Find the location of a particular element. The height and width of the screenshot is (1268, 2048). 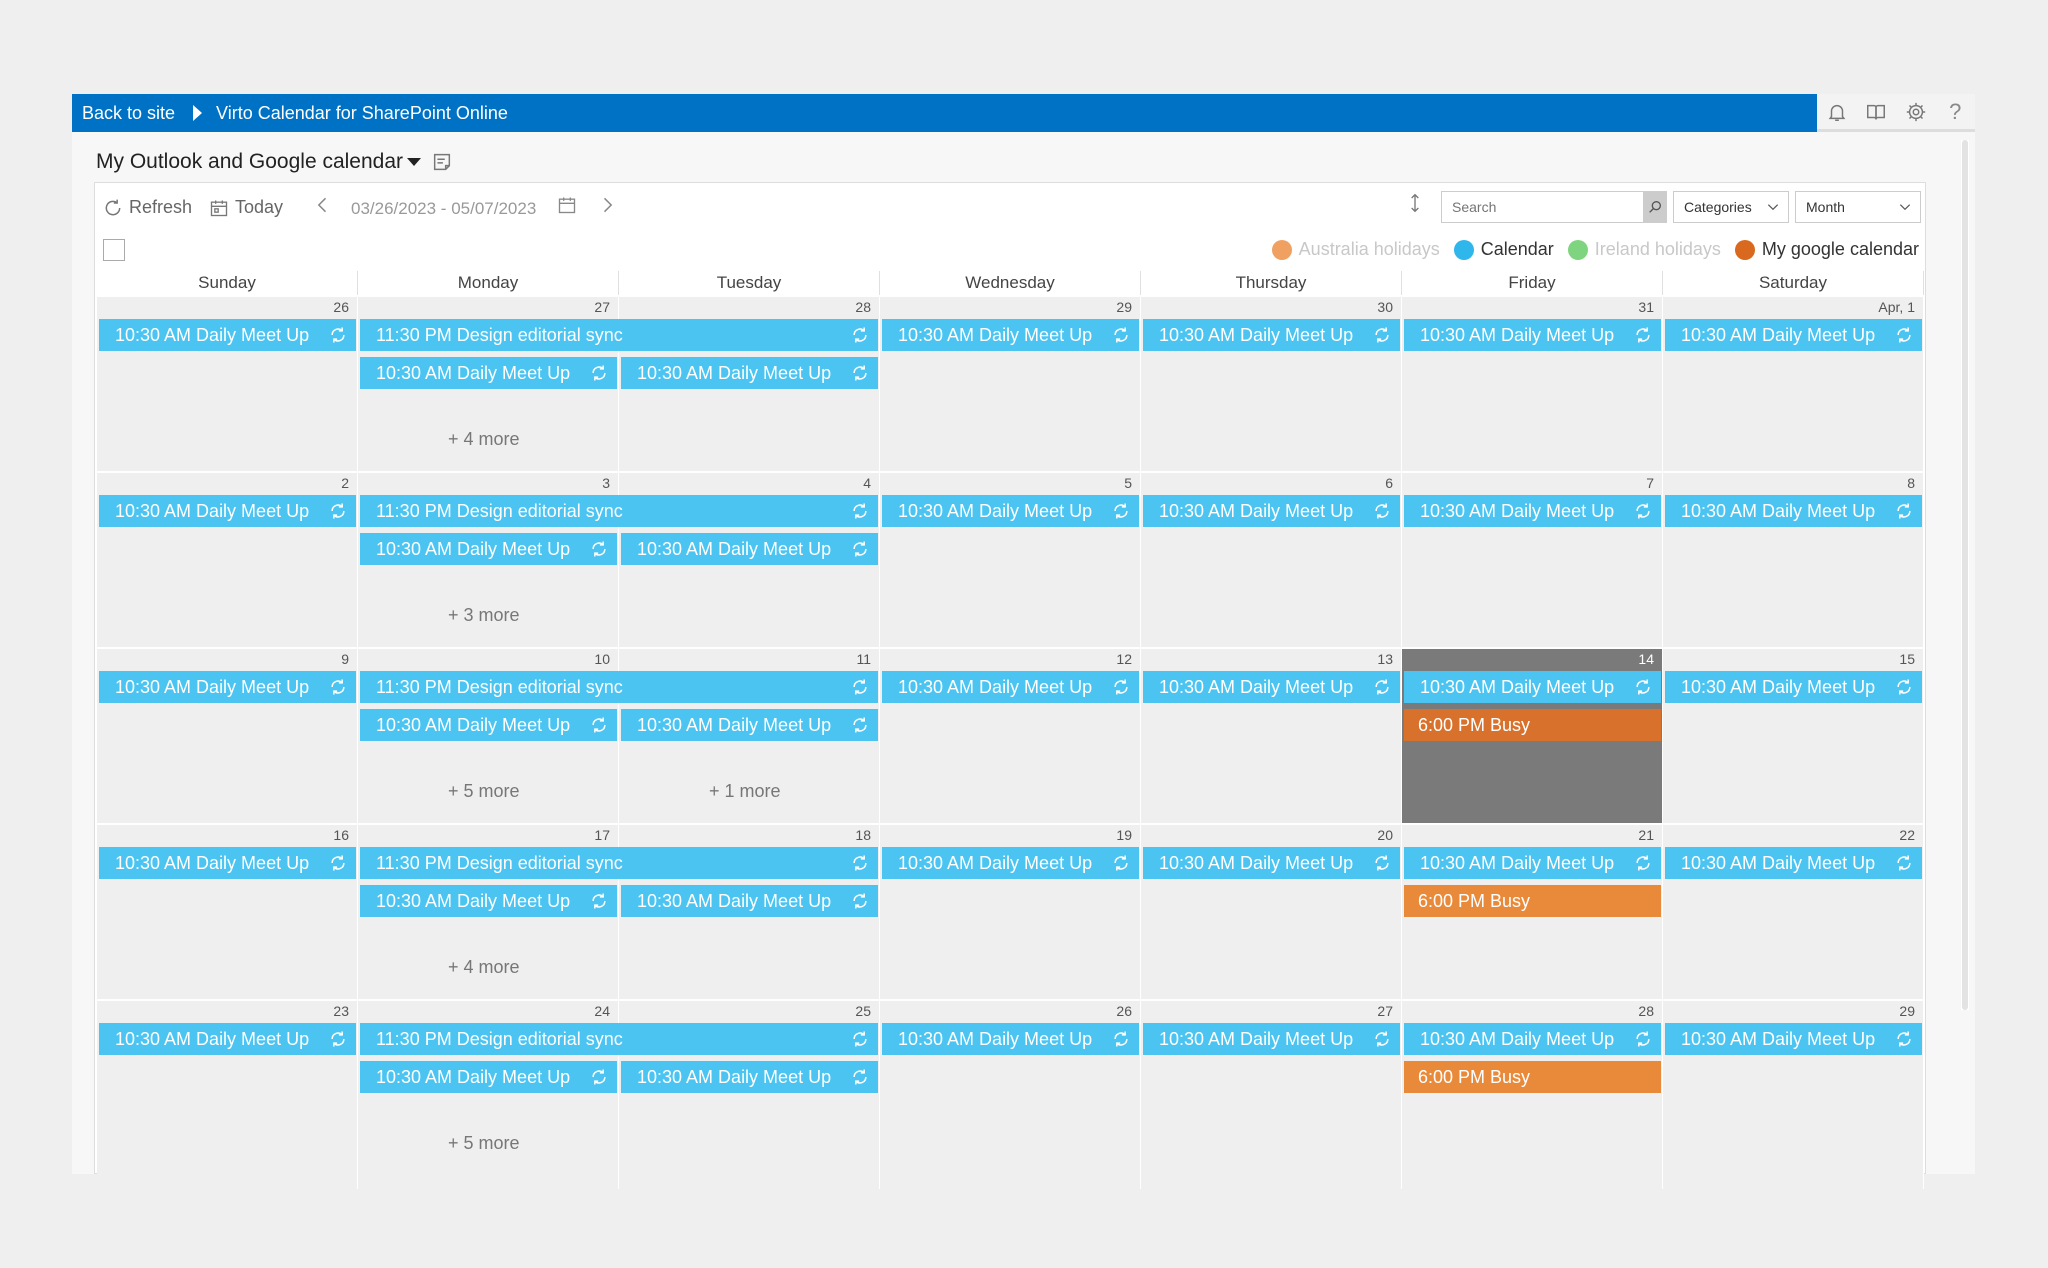

more-events-link: + 3 more is located at coordinates (484, 615).